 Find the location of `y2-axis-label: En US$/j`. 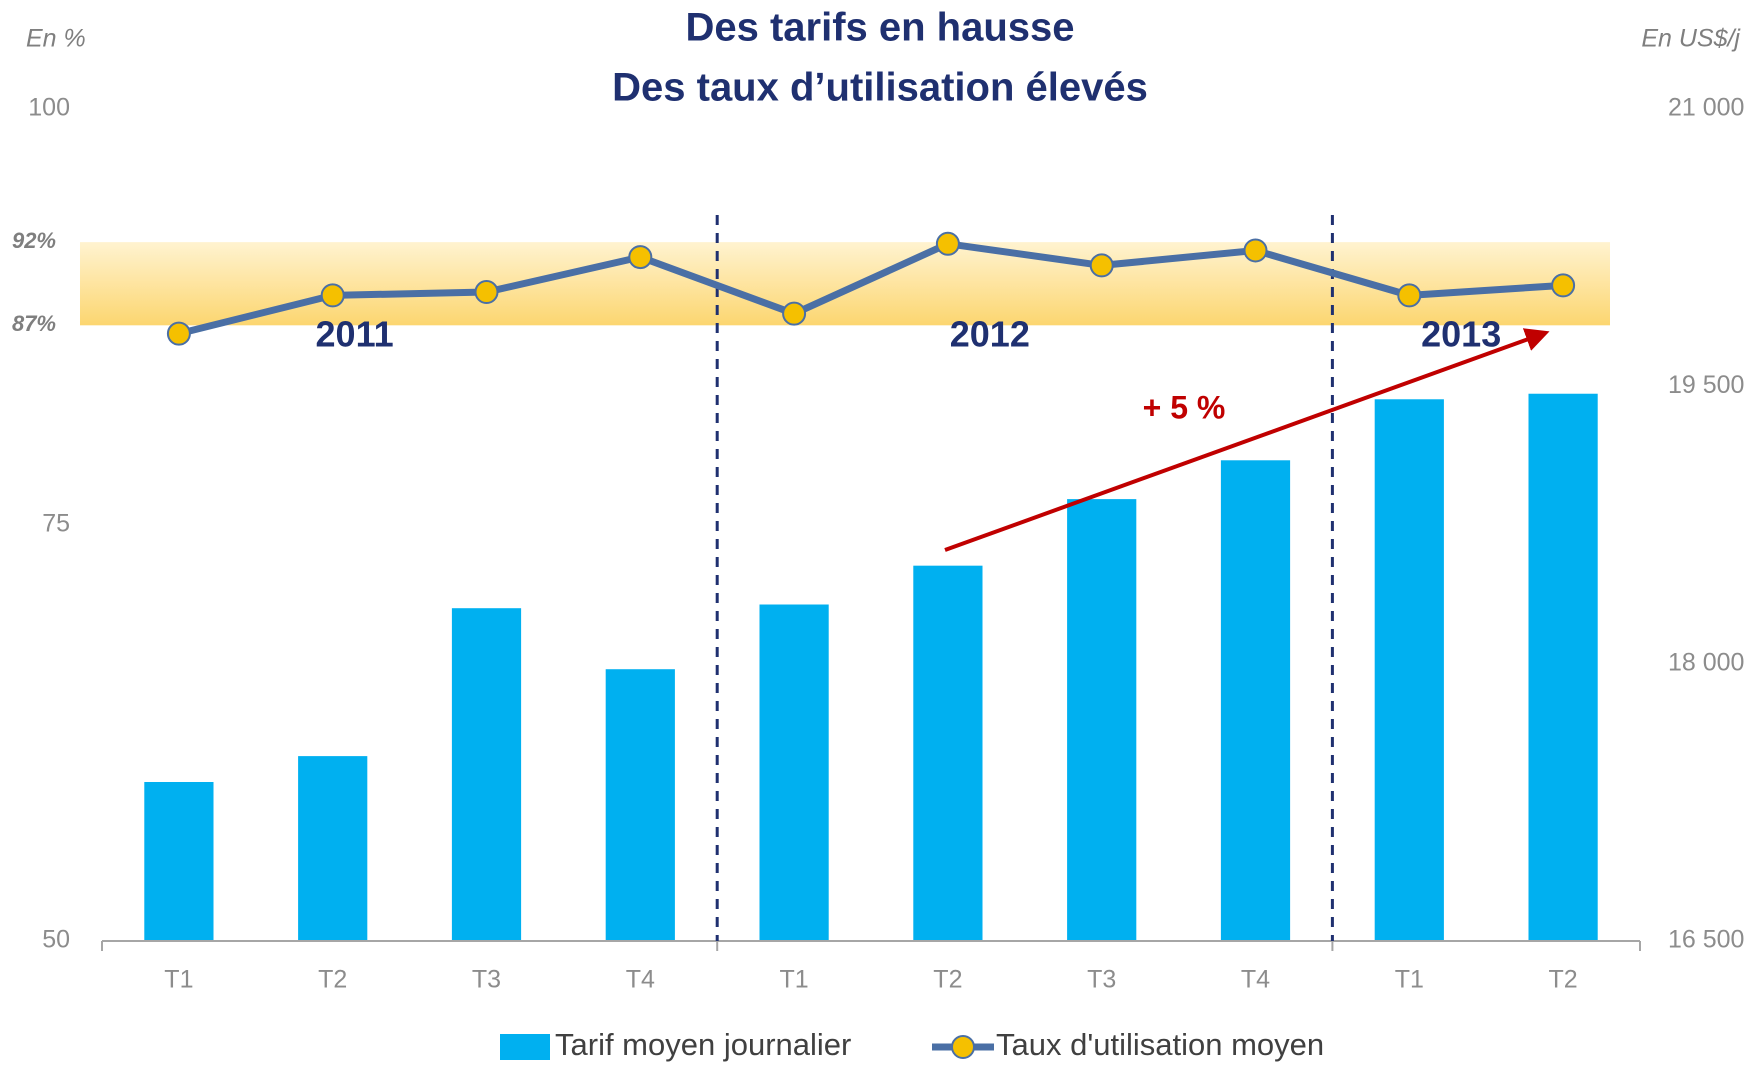

y2-axis-label: En US$/j is located at coordinates (1691, 39).